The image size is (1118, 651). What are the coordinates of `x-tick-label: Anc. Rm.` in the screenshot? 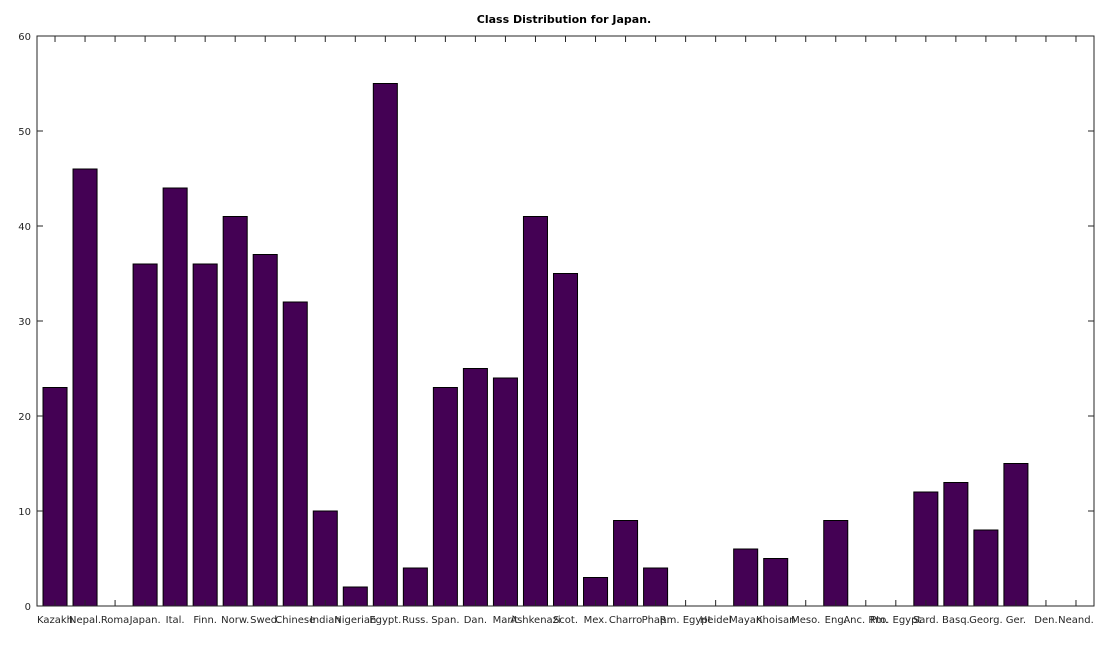 It's located at (865, 620).